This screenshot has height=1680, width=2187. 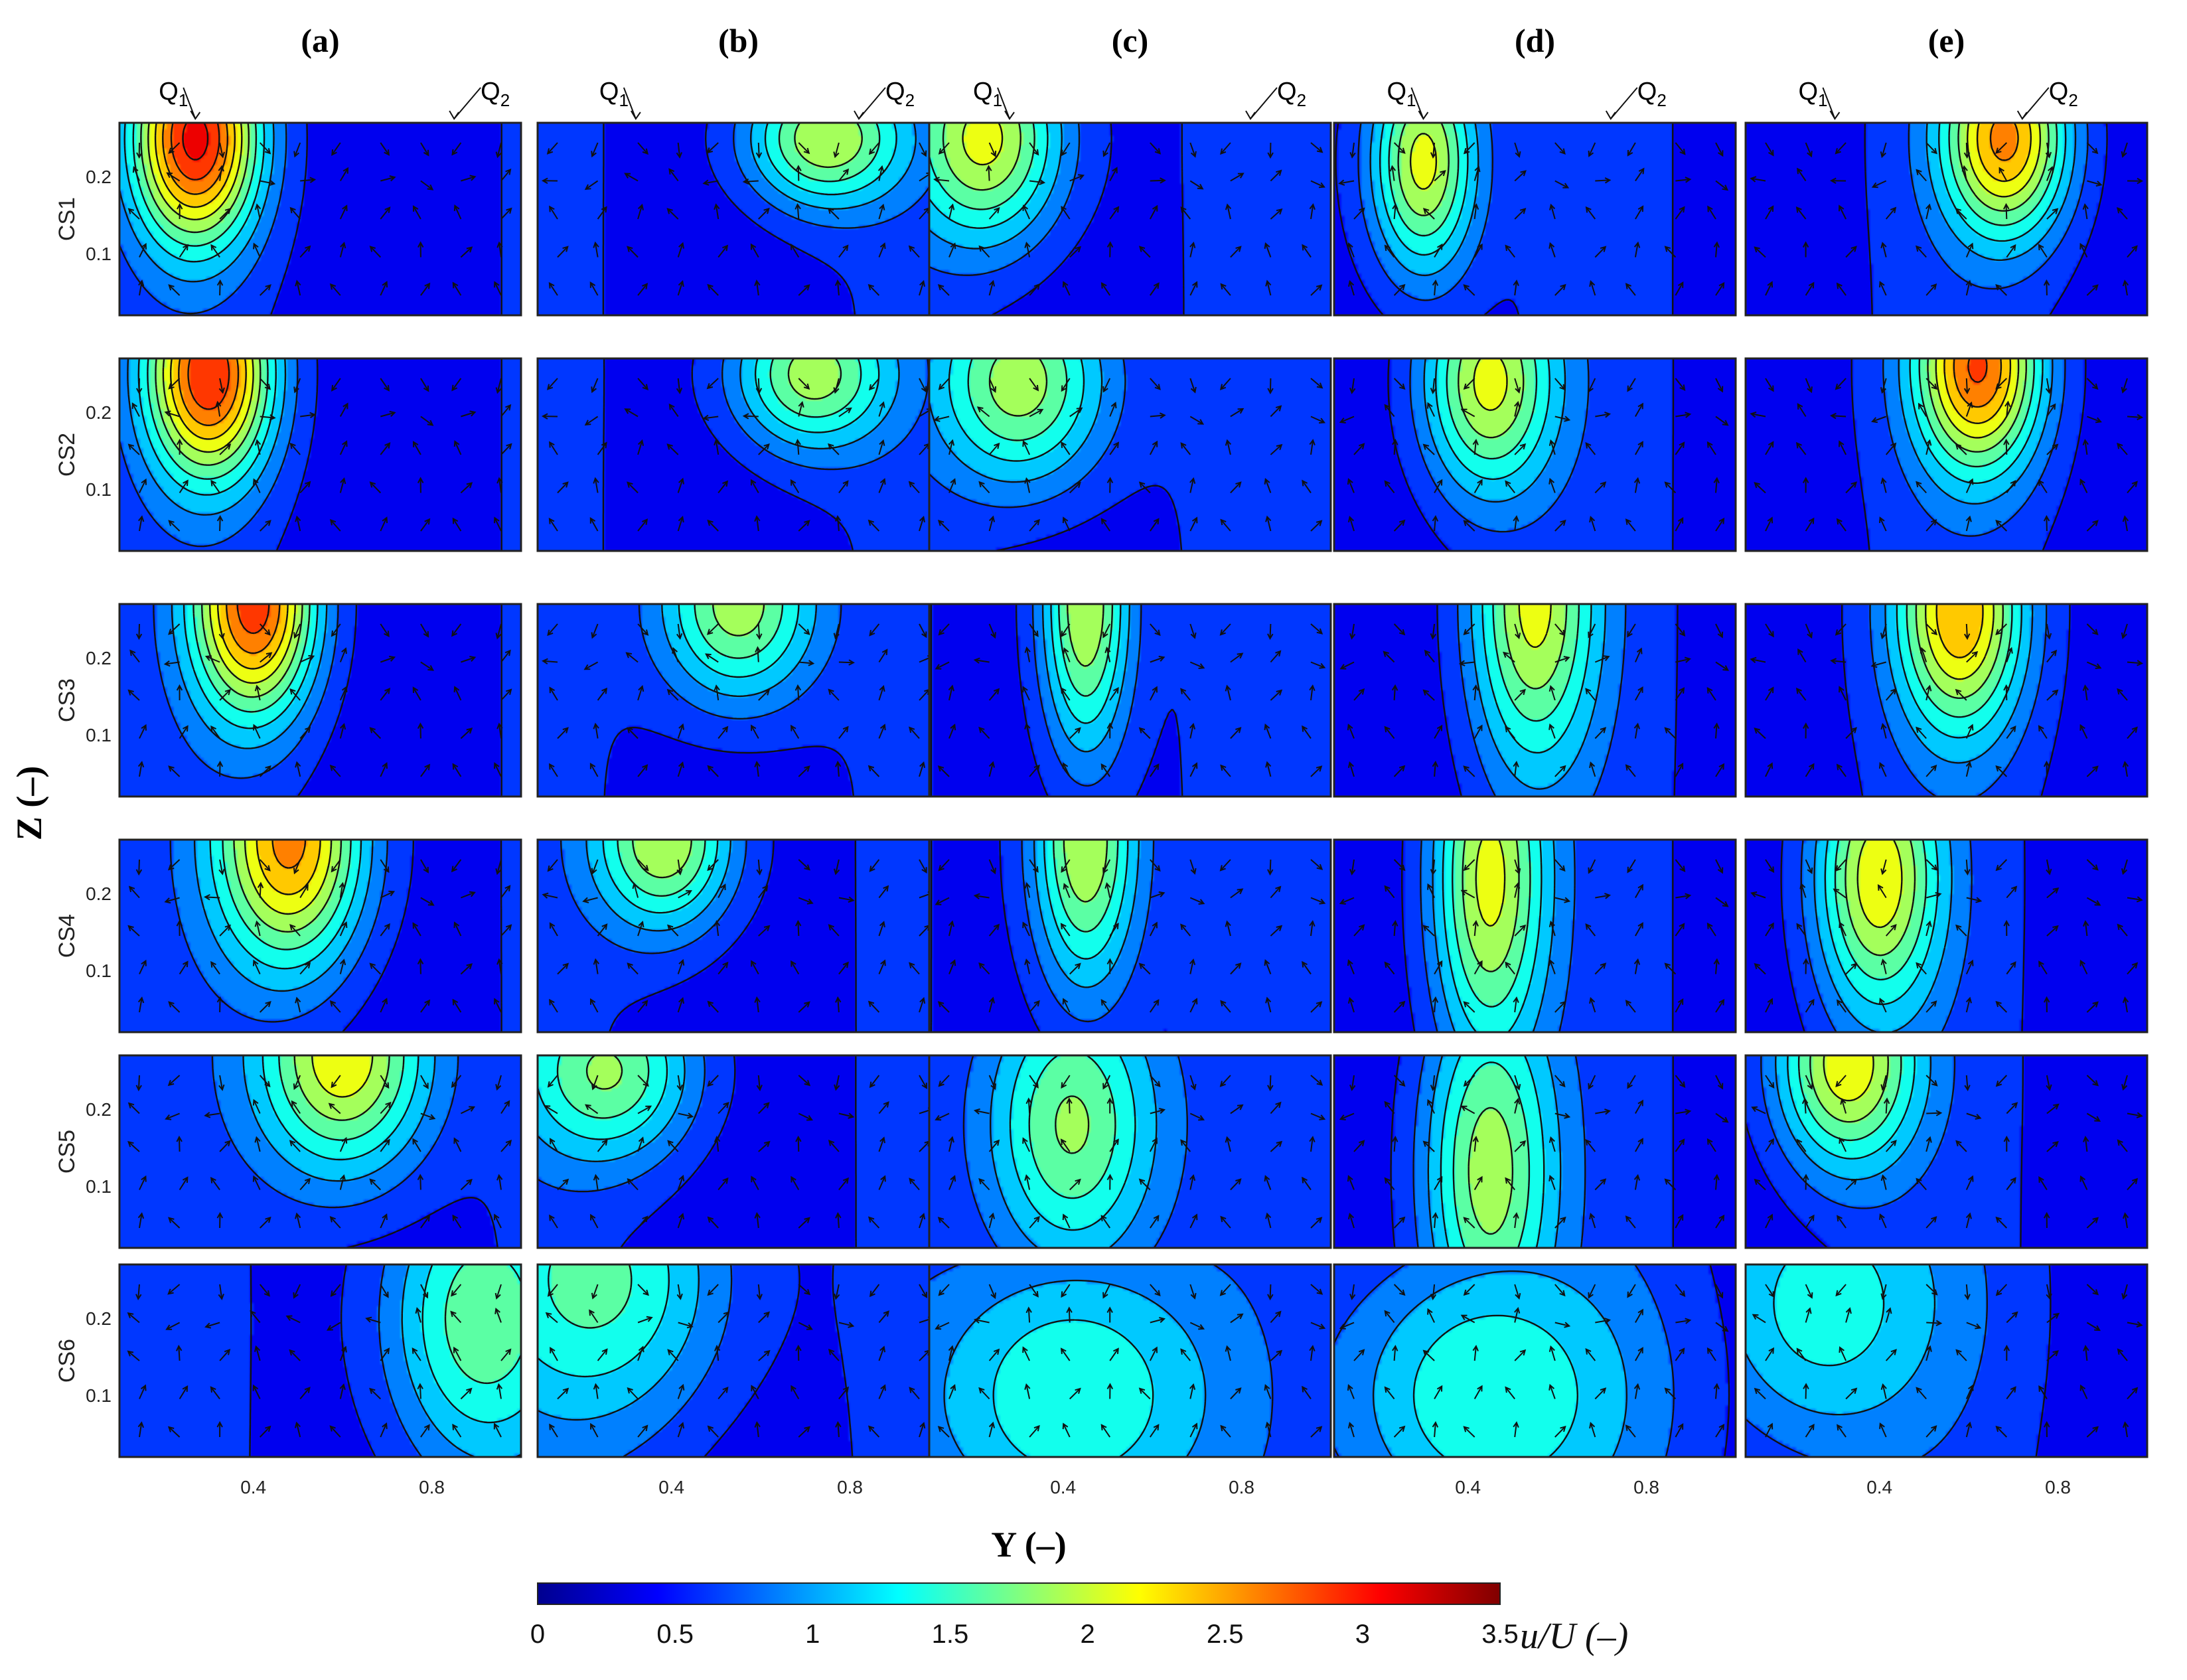 I want to click on panel-b-cs3, so click(x=738, y=700).